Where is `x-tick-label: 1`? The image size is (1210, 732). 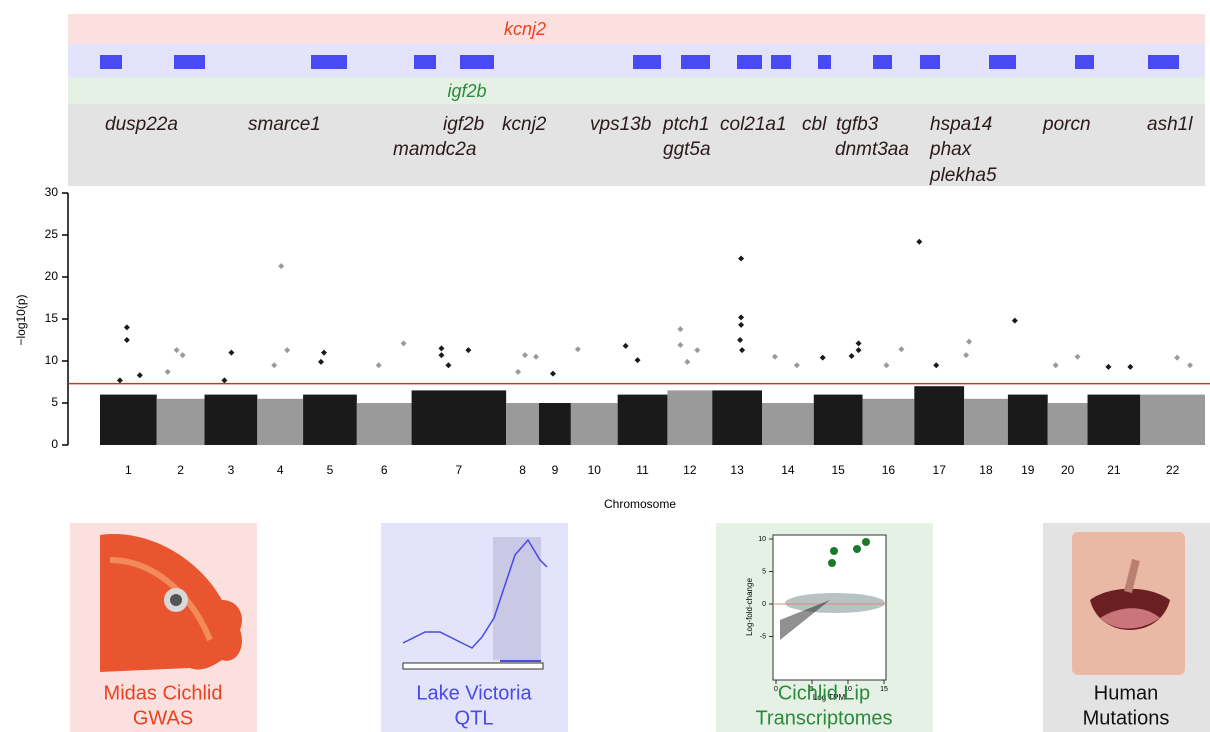 x-tick-label: 1 is located at coordinates (128, 470).